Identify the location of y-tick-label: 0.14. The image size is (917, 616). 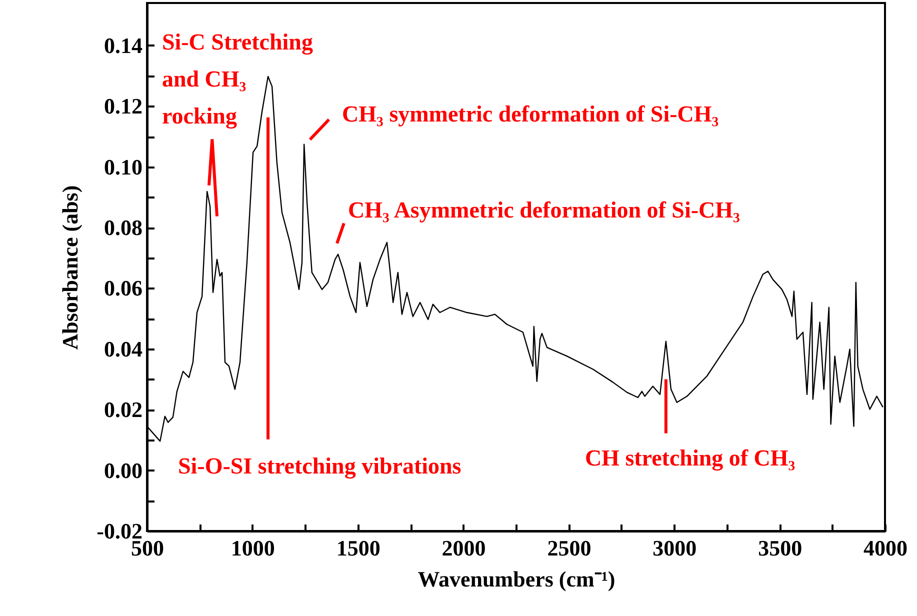
(123, 45).